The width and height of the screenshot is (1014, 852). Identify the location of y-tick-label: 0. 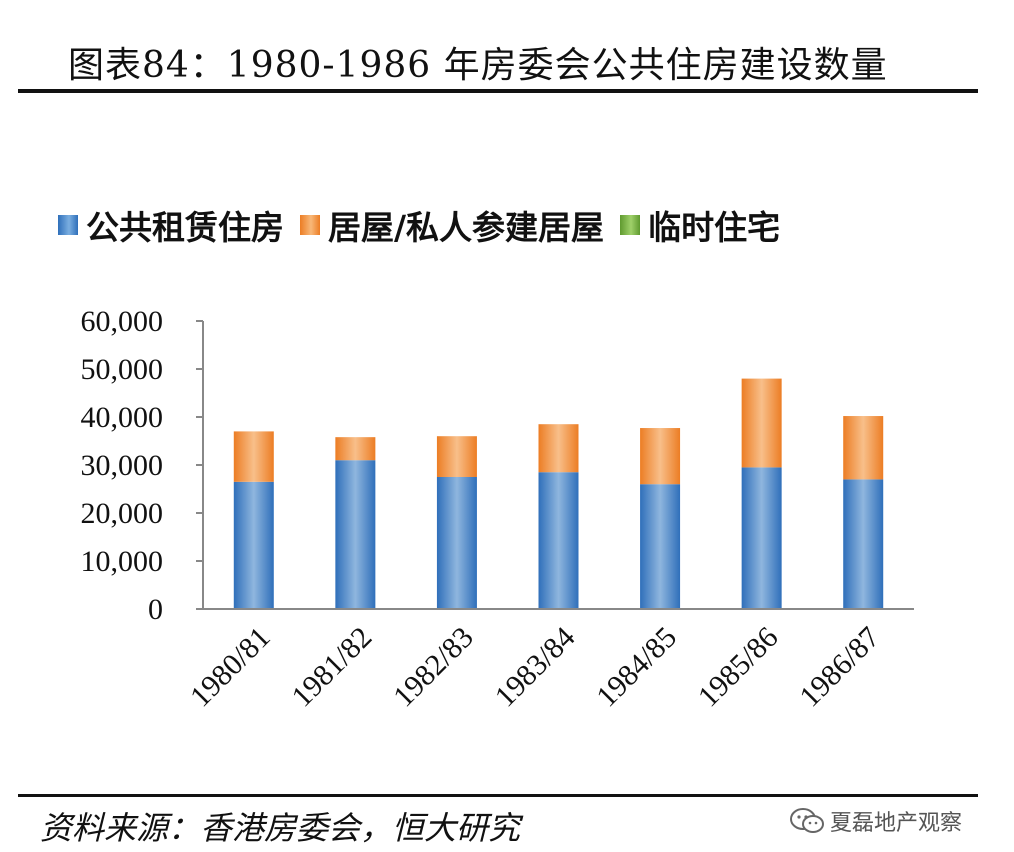
(155, 609).